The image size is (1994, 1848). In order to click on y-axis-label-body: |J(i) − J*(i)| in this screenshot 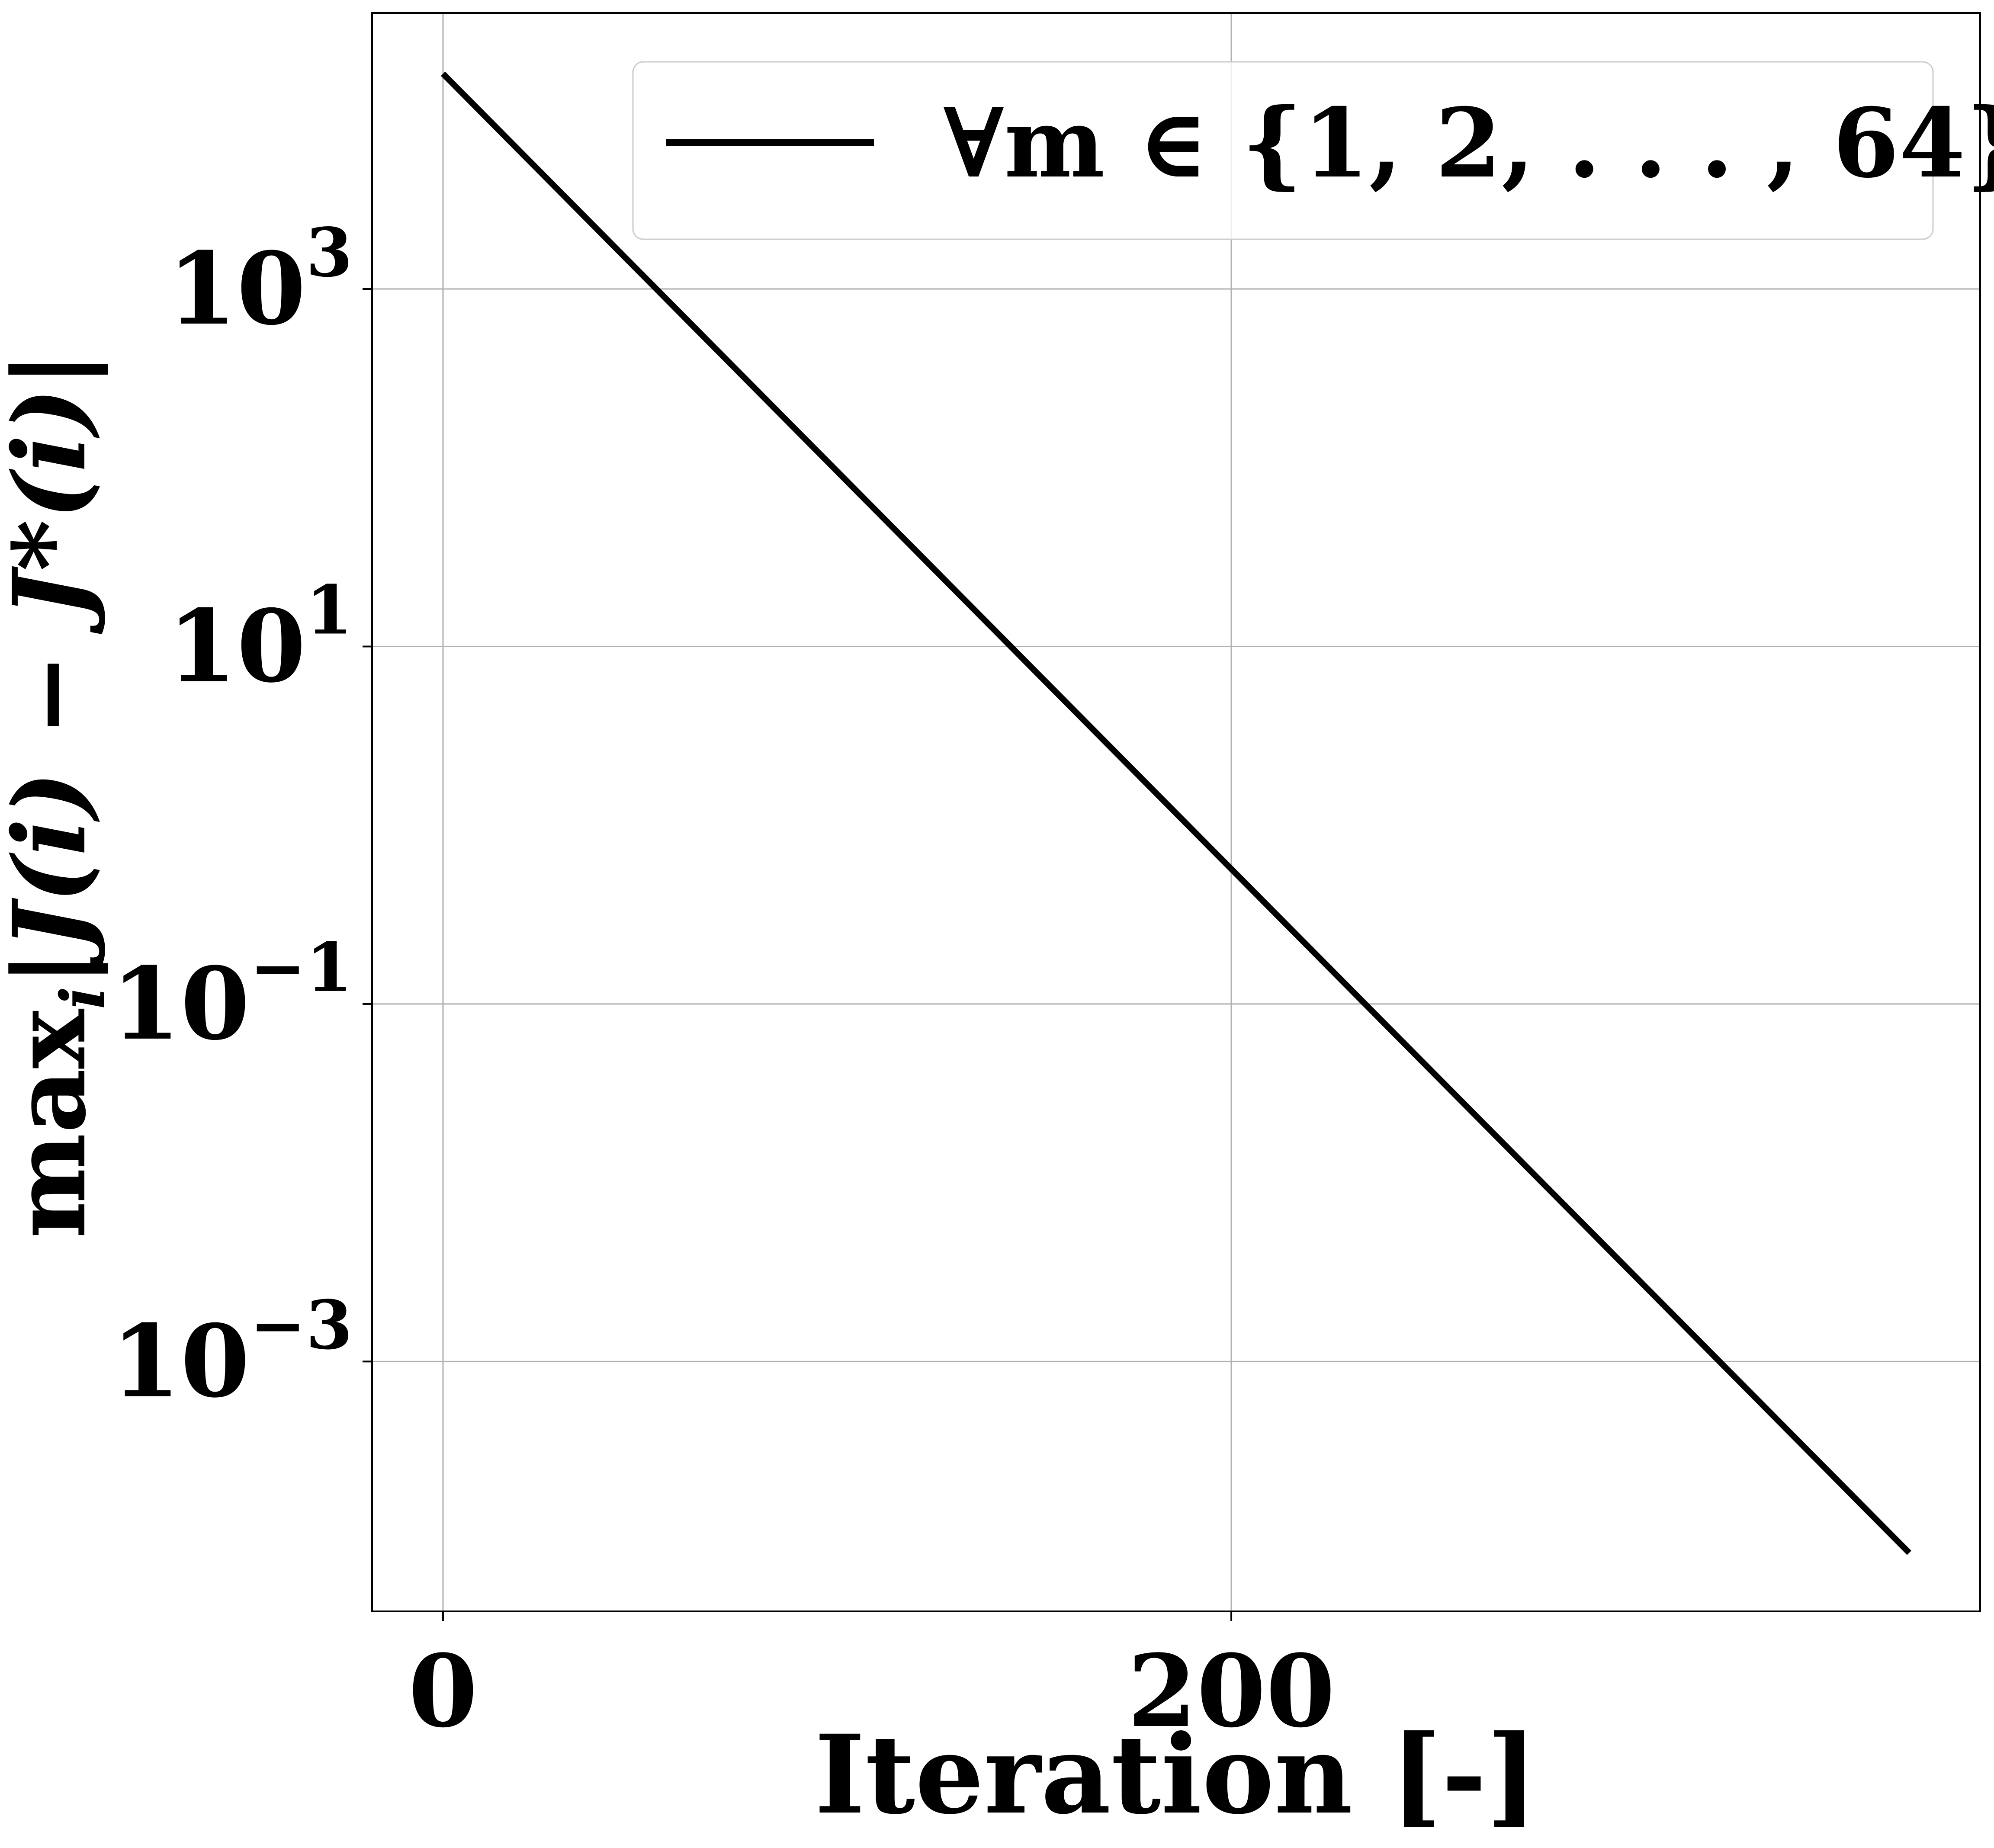, I will do `click(54, 668)`.